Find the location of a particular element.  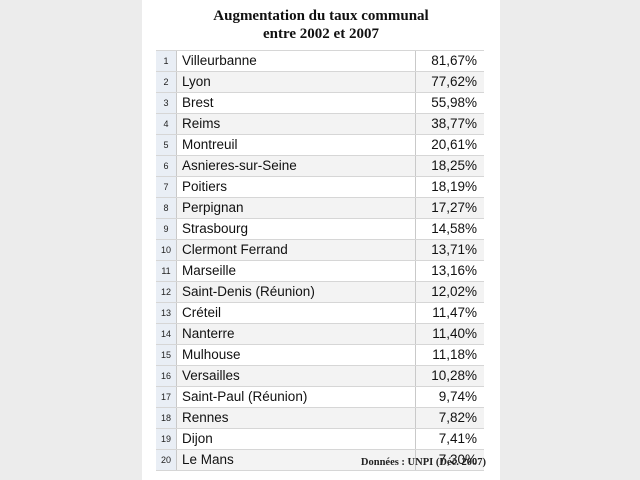

row-number: 16 is located at coordinates (166, 376).